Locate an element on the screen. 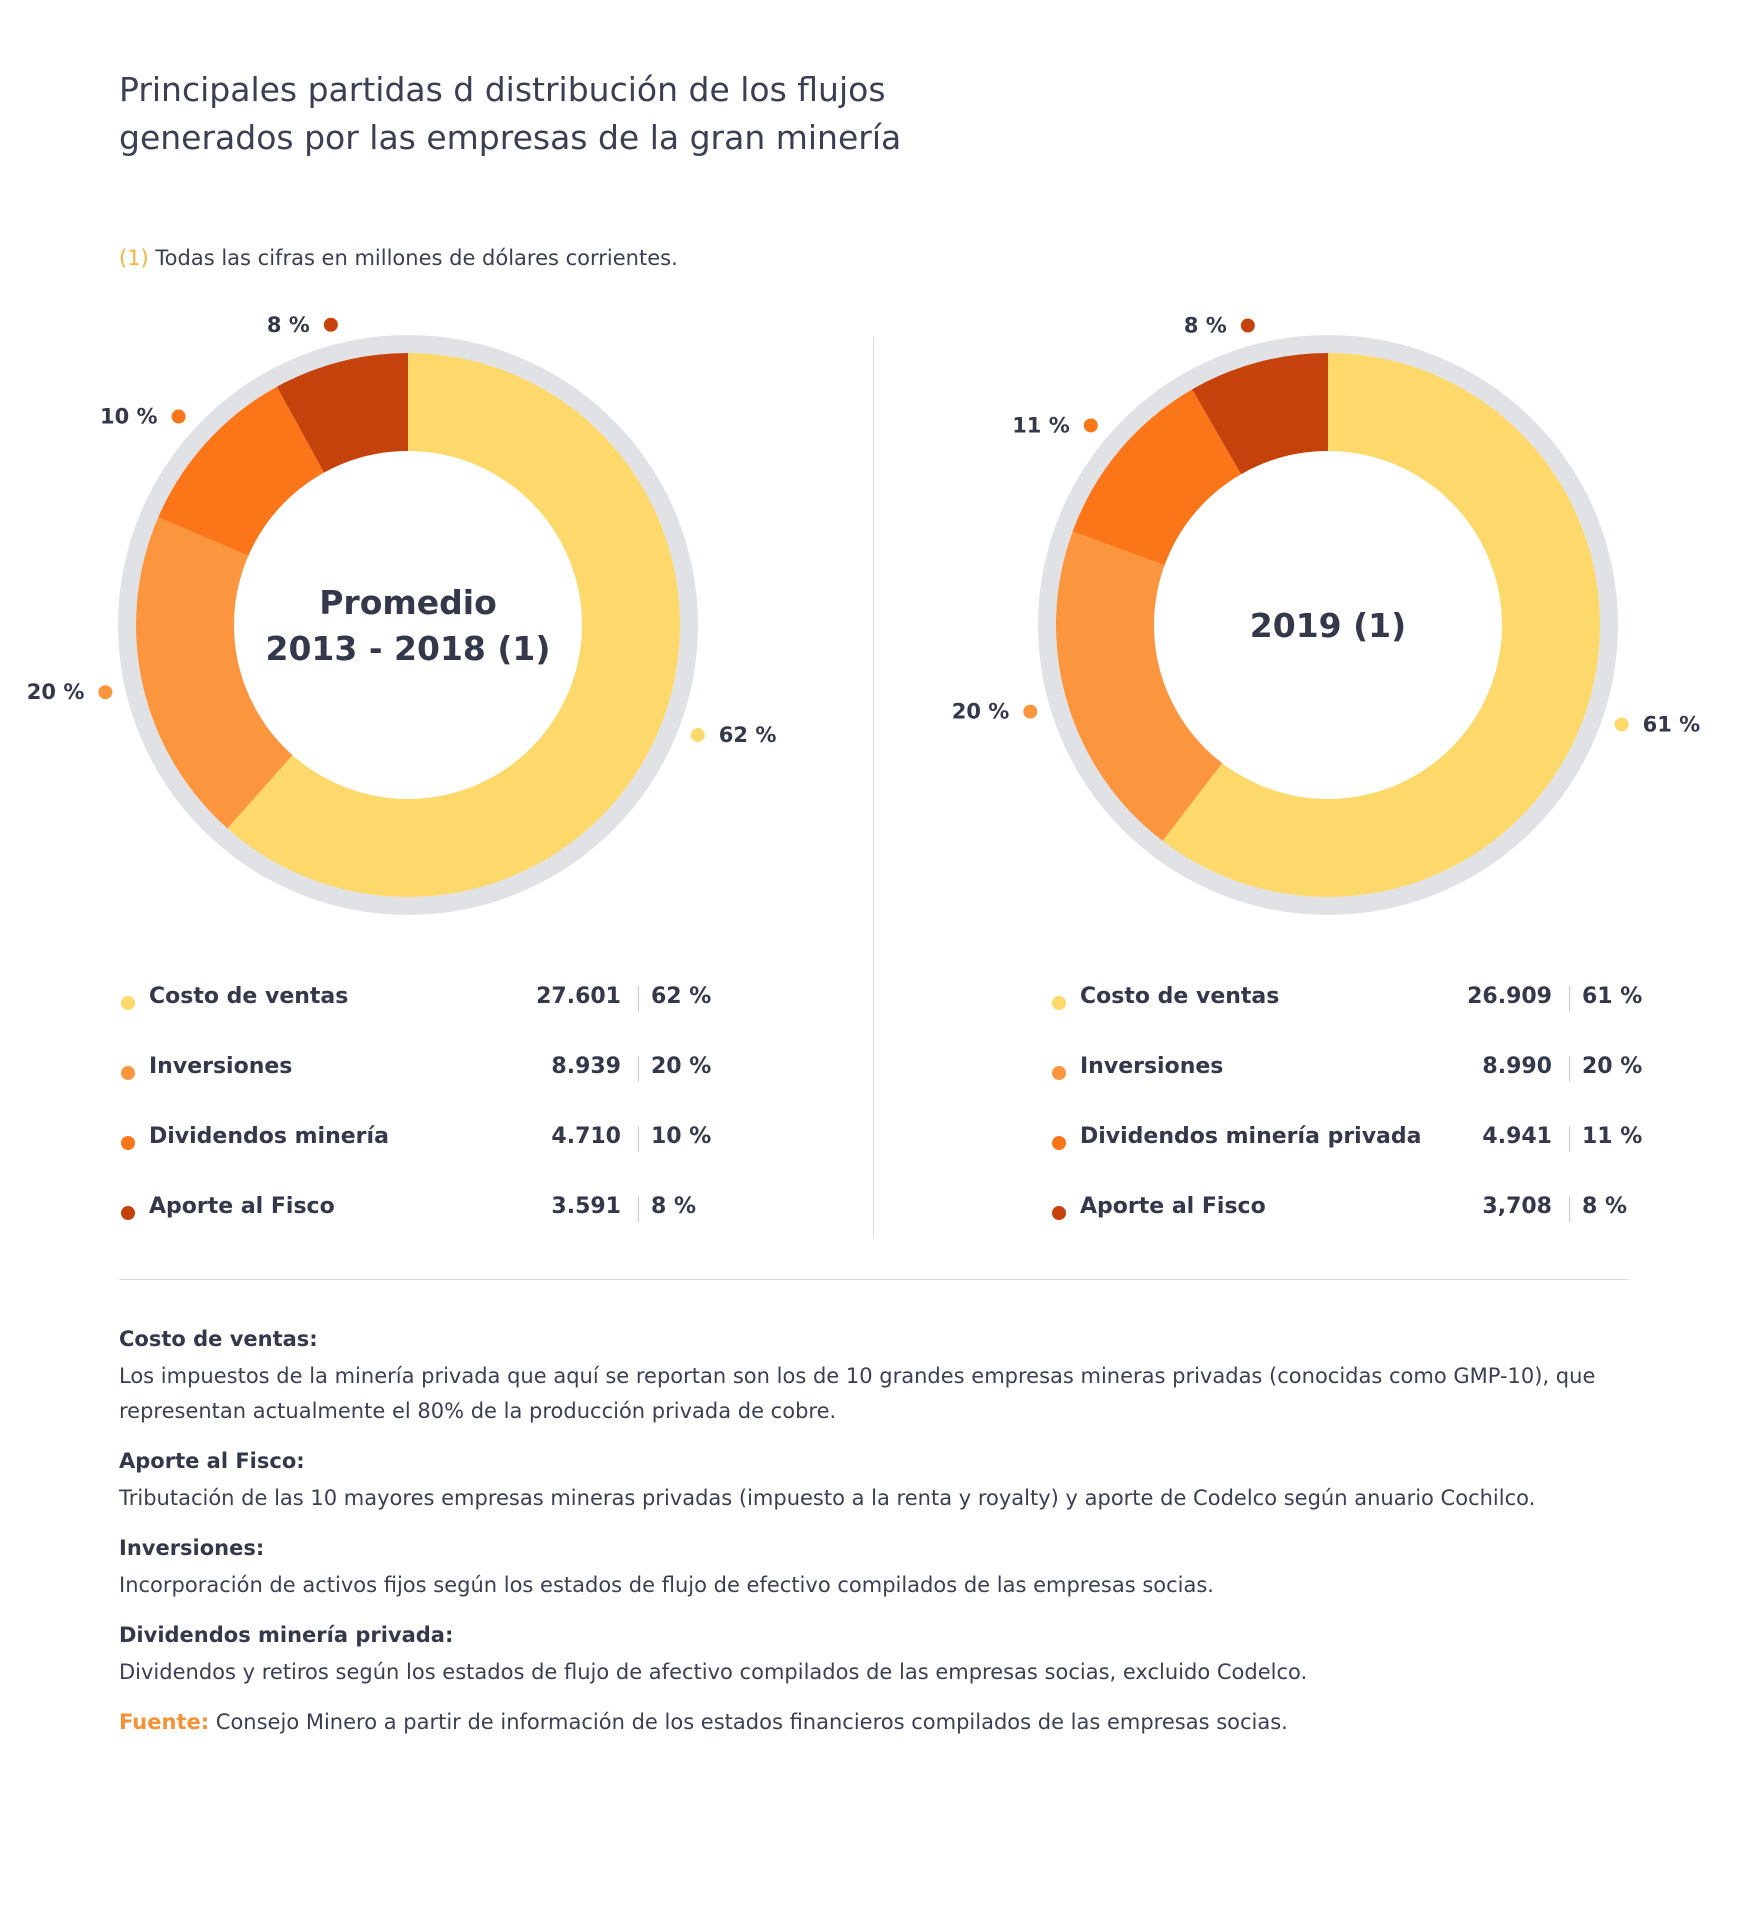 This screenshot has width=1757, height=1920. legend-row: Inversiones 8.990 20 % is located at coordinates (1346, 1089).